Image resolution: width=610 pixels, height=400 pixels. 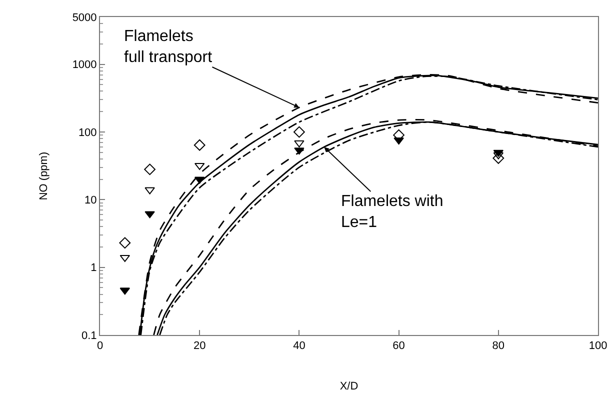 I want to click on x-tick-label: 40, so click(x=299, y=346).